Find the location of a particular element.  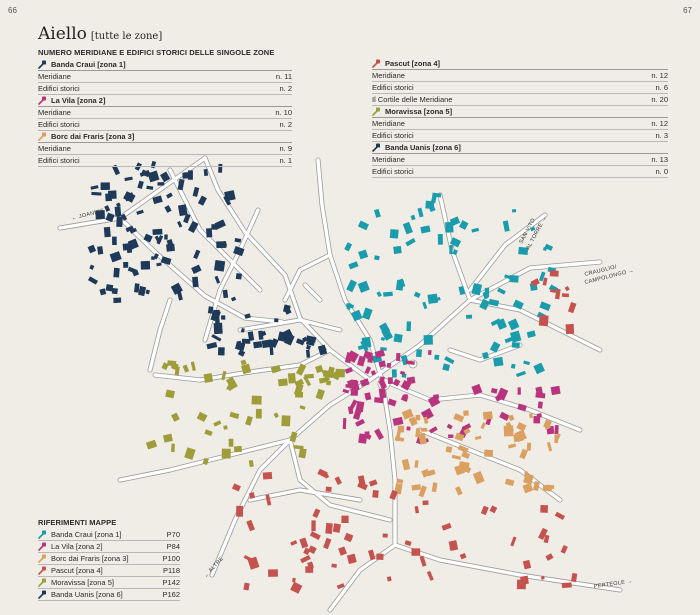

count-row: Edifici storici n. 1 is located at coordinates (165, 161).